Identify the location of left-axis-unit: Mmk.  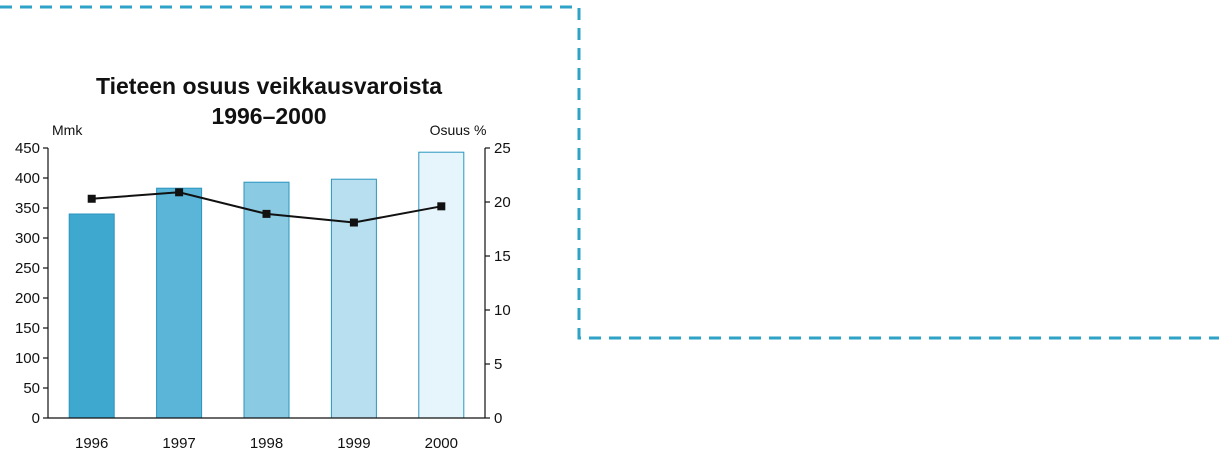
(67, 130).